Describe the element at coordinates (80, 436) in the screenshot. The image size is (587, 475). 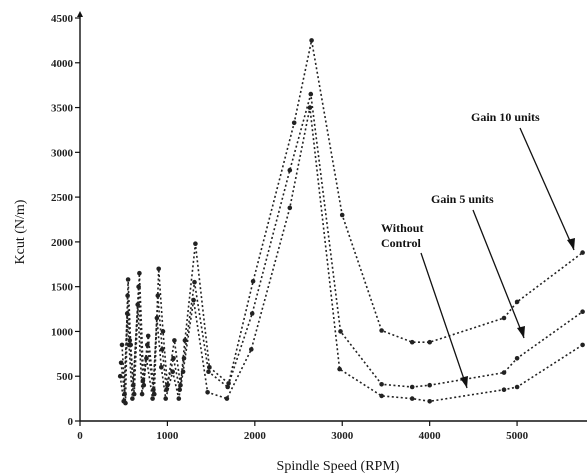
I see `x-tick-label: 0` at that location.